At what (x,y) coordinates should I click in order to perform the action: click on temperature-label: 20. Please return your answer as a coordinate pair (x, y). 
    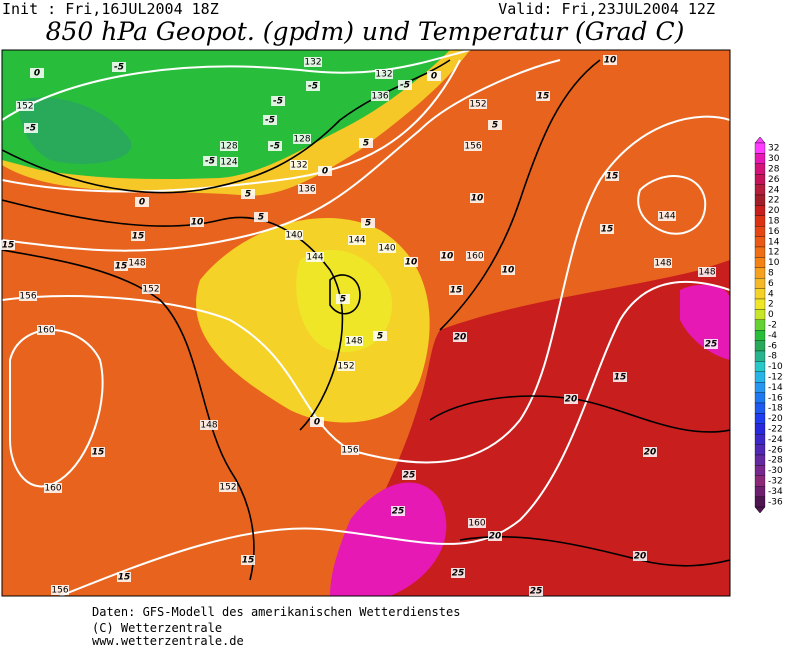
    Looking at the image, I should click on (571, 400).